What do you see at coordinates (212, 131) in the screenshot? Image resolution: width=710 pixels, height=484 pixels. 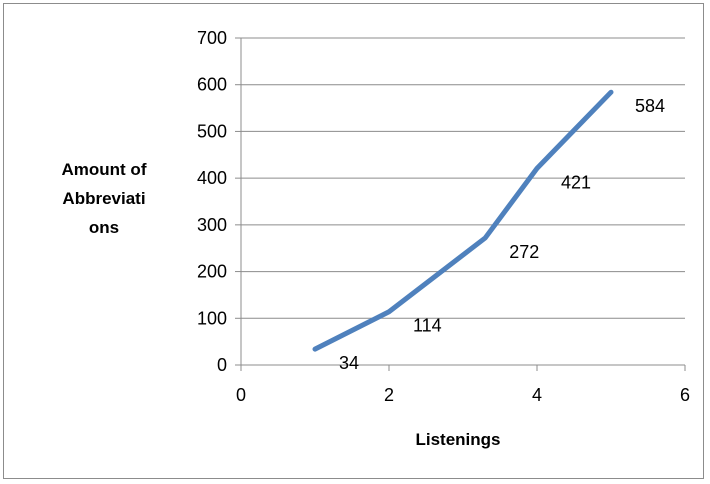 I see `y-tick-label: 500` at bounding box center [212, 131].